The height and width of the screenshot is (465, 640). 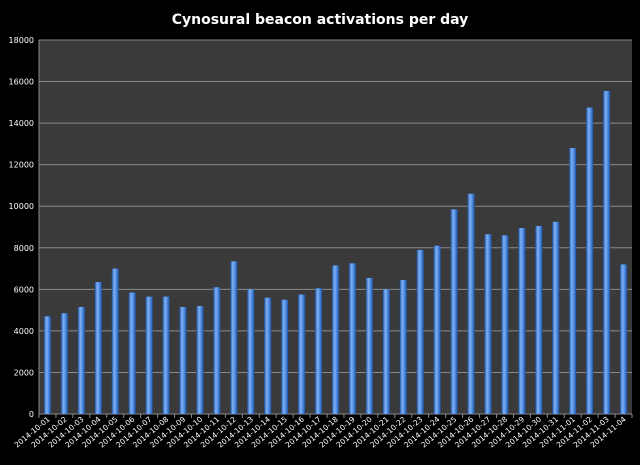 I want to click on y-tick-label: 16000, so click(x=21, y=82).